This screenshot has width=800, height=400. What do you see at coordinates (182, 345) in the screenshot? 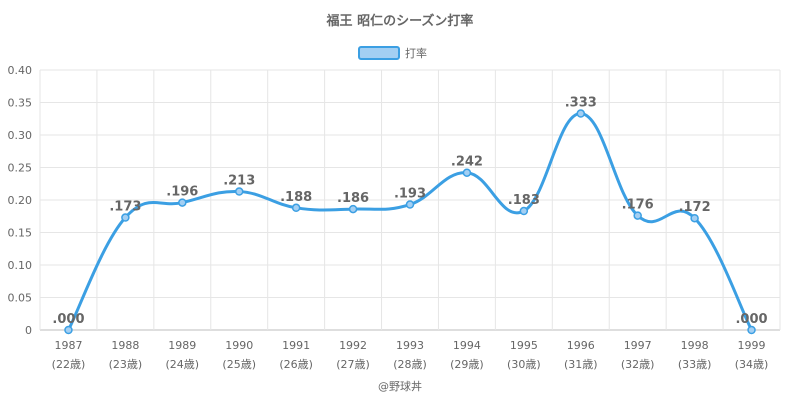
I see `x-tick-label: 1989` at bounding box center [182, 345].